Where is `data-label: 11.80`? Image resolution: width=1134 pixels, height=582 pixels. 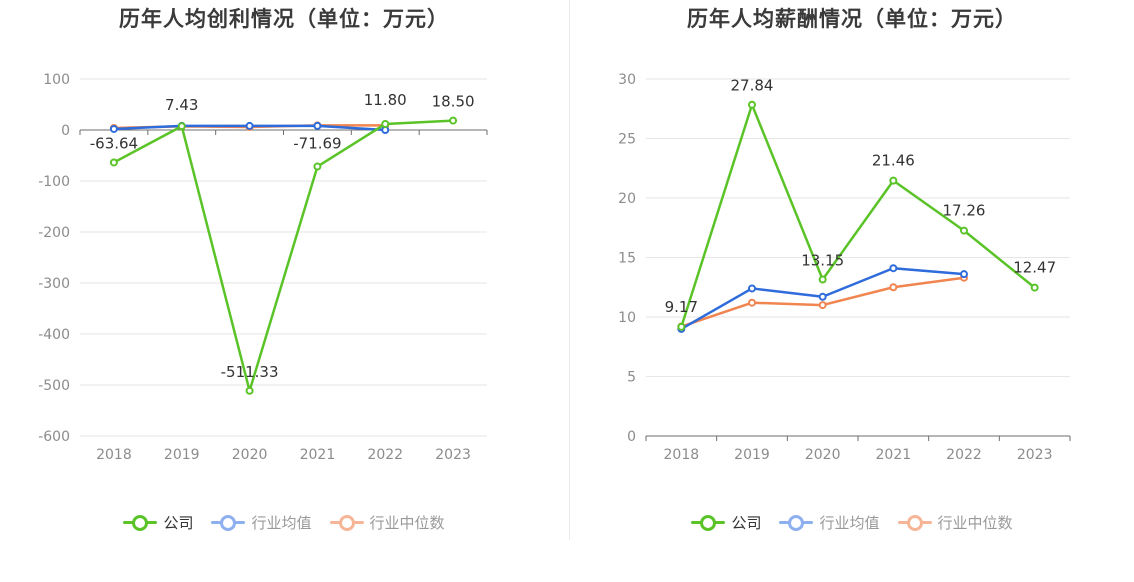
data-label: 11.80 is located at coordinates (385, 100).